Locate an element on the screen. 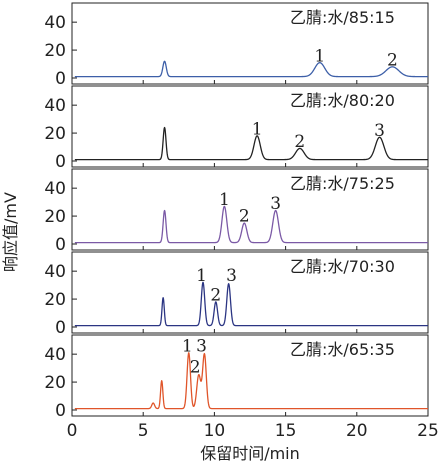 The width and height of the screenshot is (440, 467). y-axis-title: 响应值/mV is located at coordinates (10, 232).